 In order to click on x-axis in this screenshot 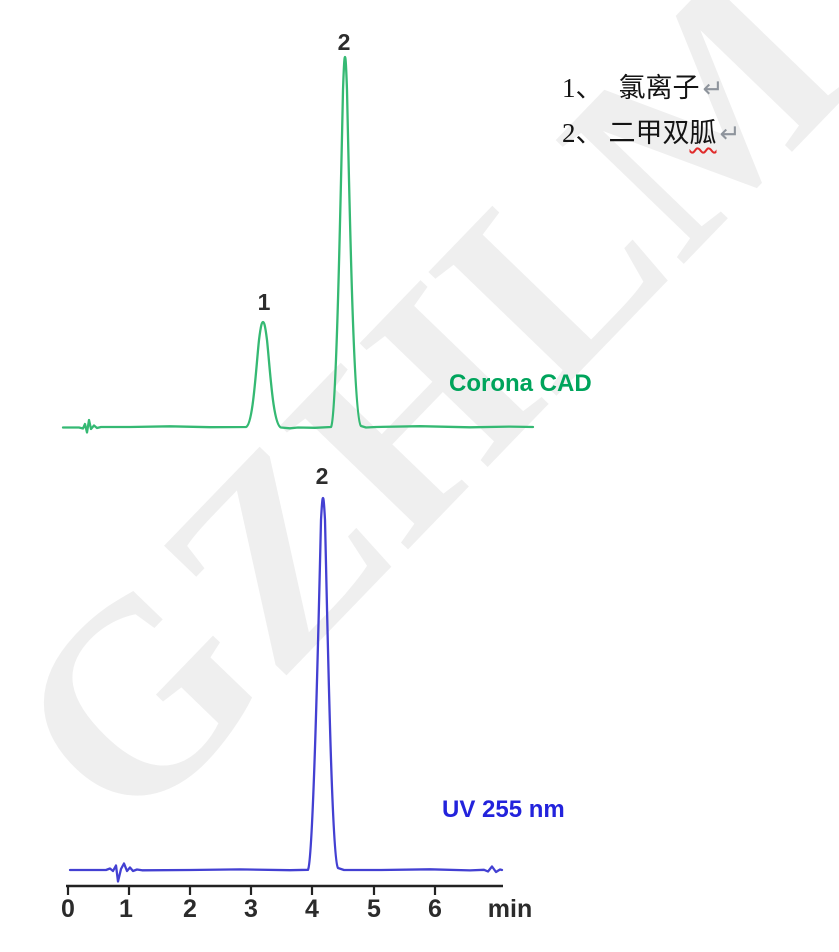, I will do `click(284, 889)`.